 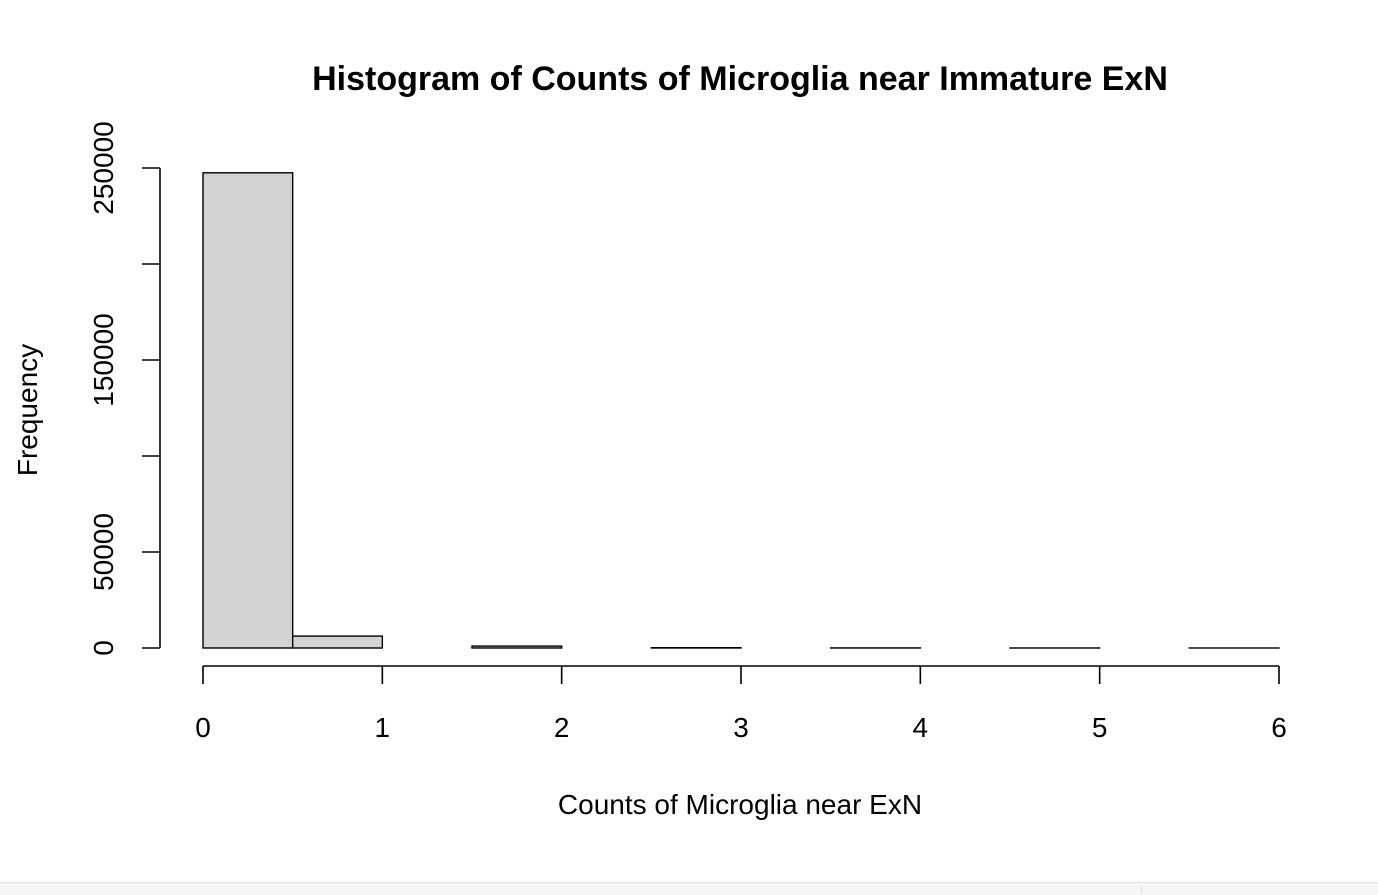 I want to click on x-tick-label: 1, so click(x=383, y=727).